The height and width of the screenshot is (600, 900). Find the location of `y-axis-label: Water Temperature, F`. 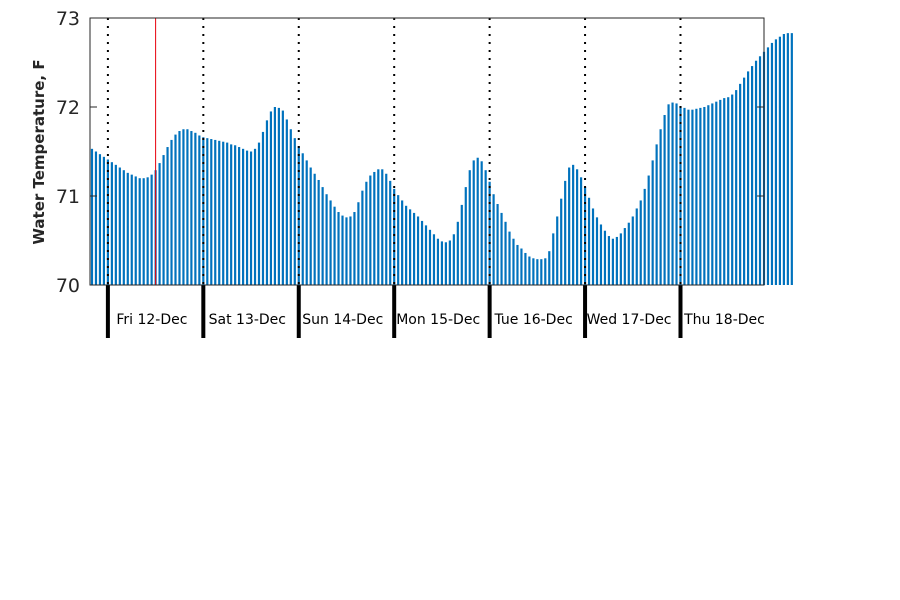

y-axis-label: Water Temperature, F is located at coordinates (39, 151).